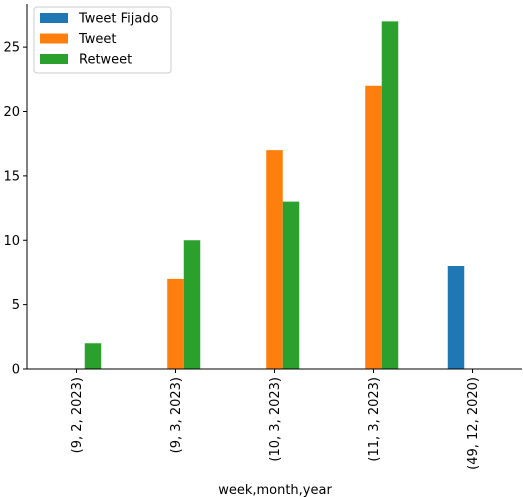 The image size is (523, 497). Describe the element at coordinates (11, 48) in the screenshot. I see `y-tick-label: 25` at that location.